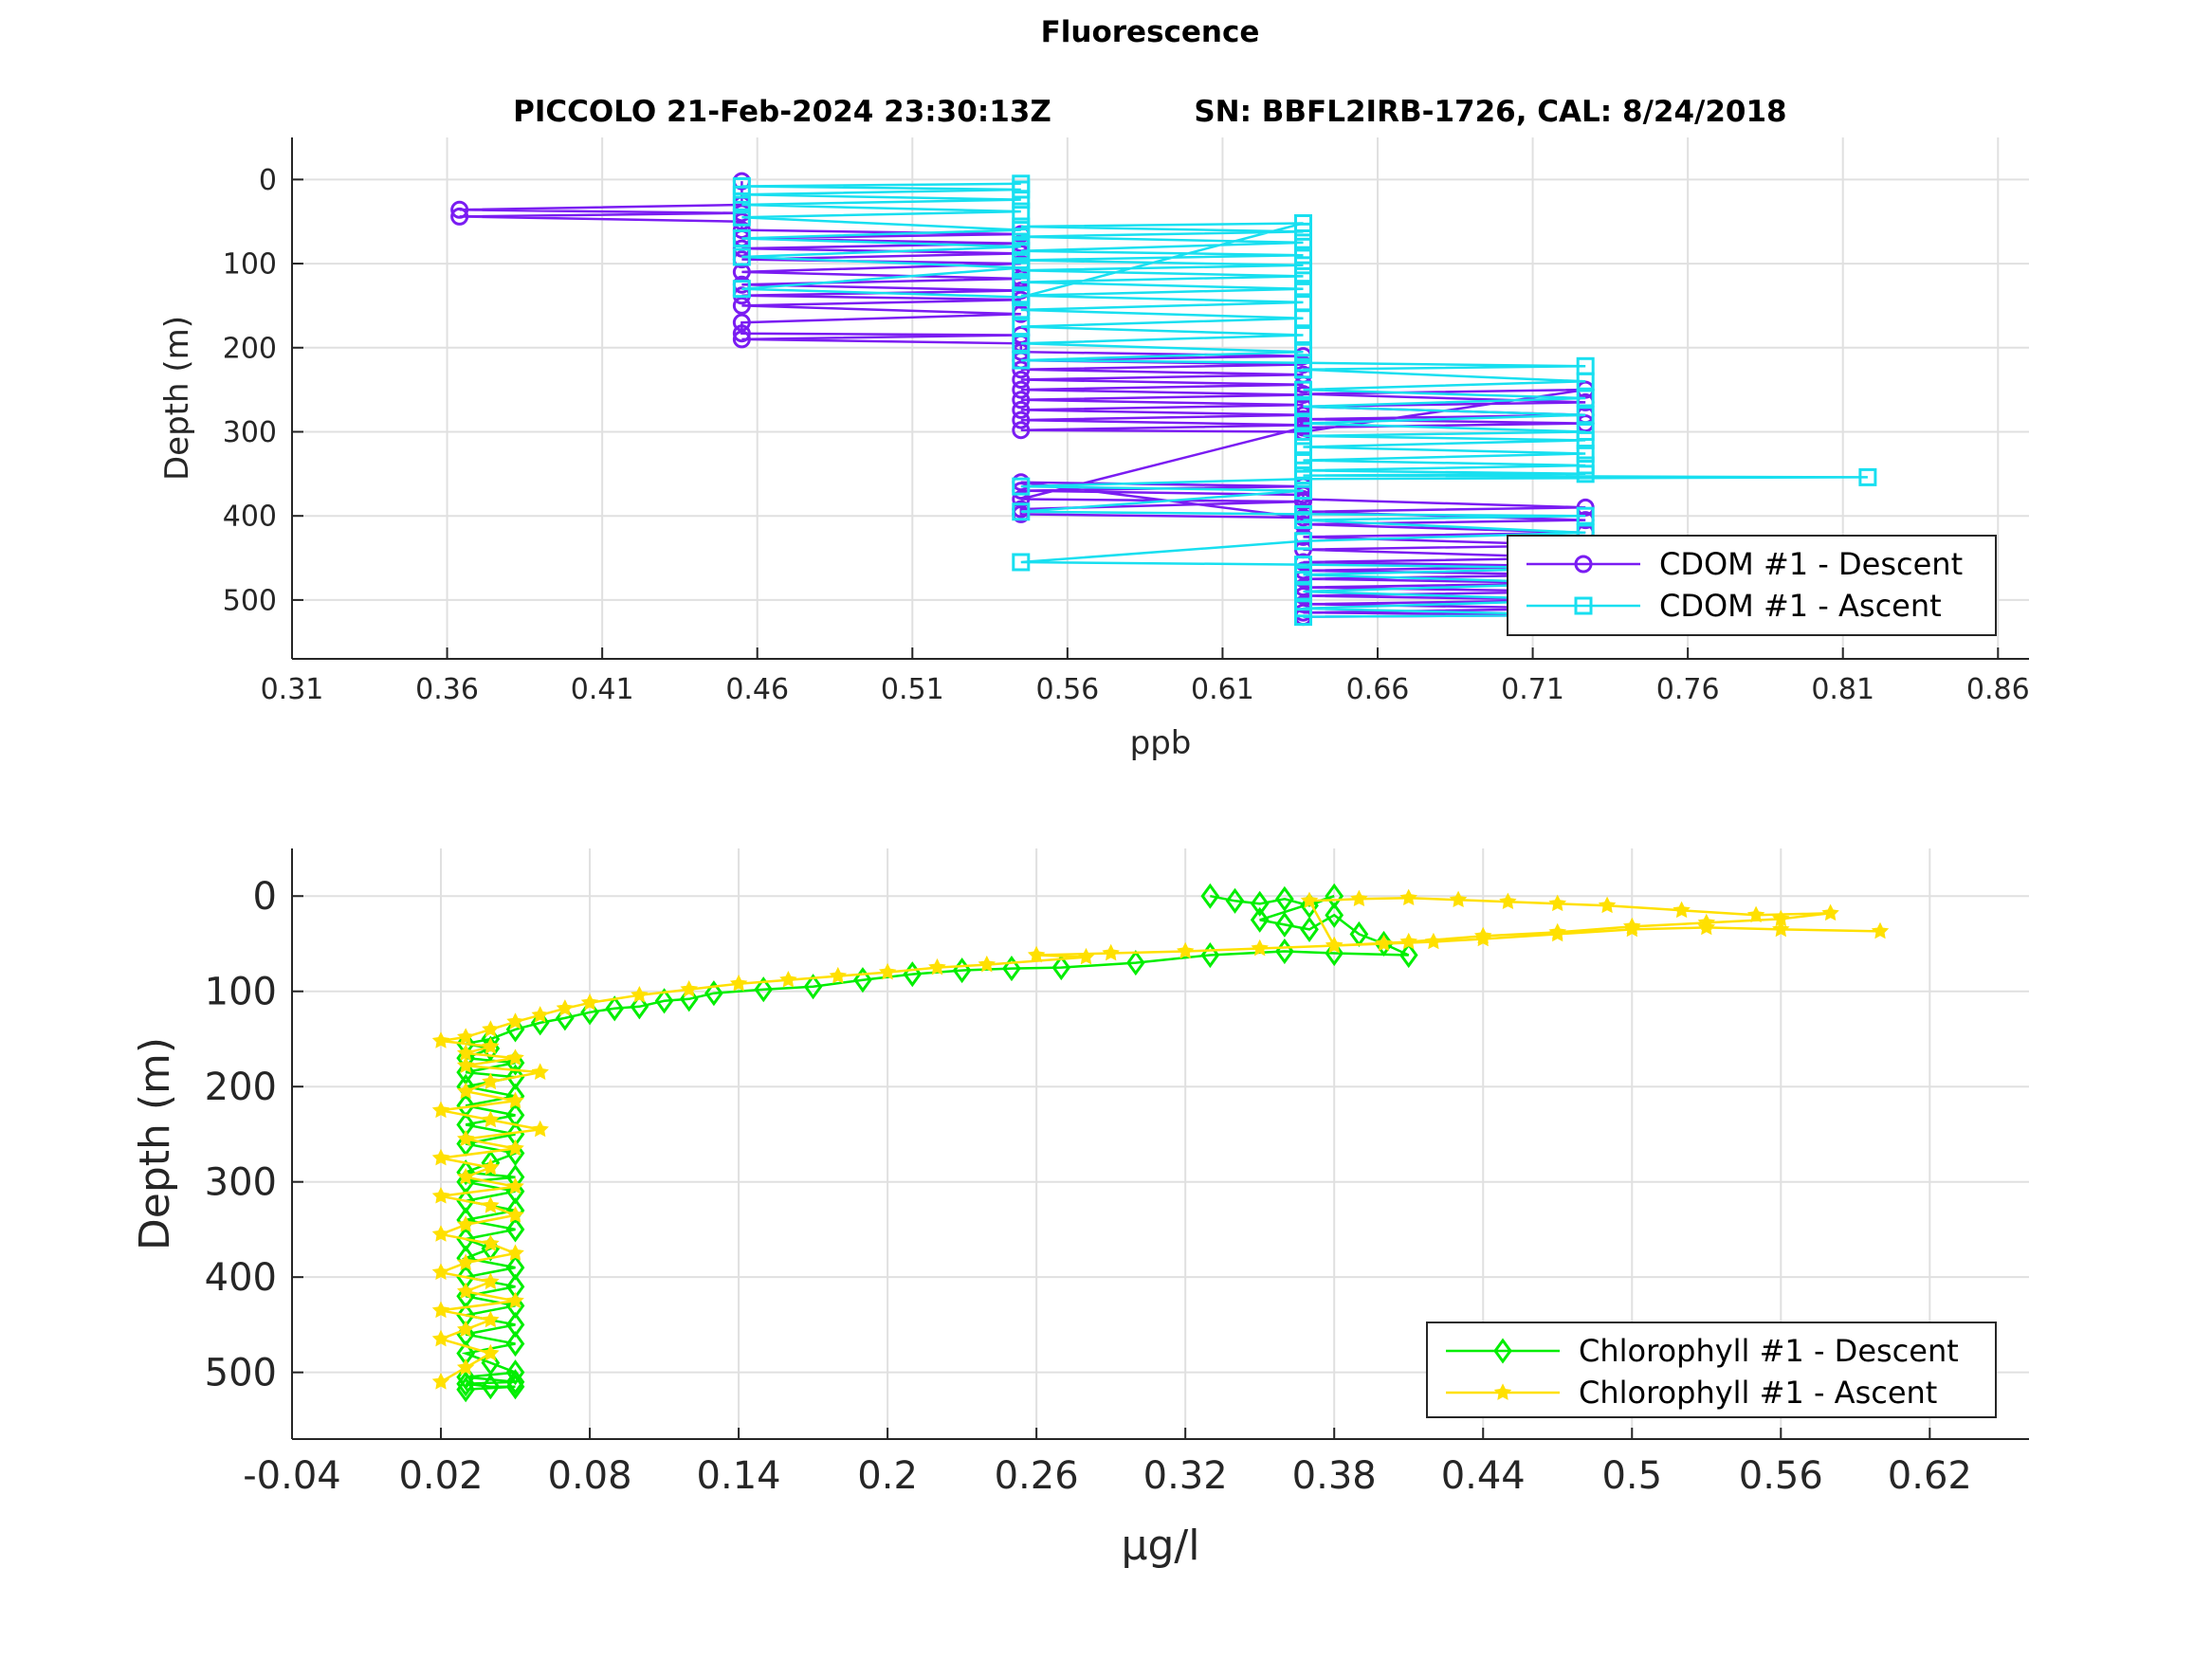 The image size is (2212, 1659). Describe the element at coordinates (1490, 112) in the screenshot. I see `figure-subtitle-right: SN: BBFL2IRB-1726, CAL: 8/24/2018` at that location.